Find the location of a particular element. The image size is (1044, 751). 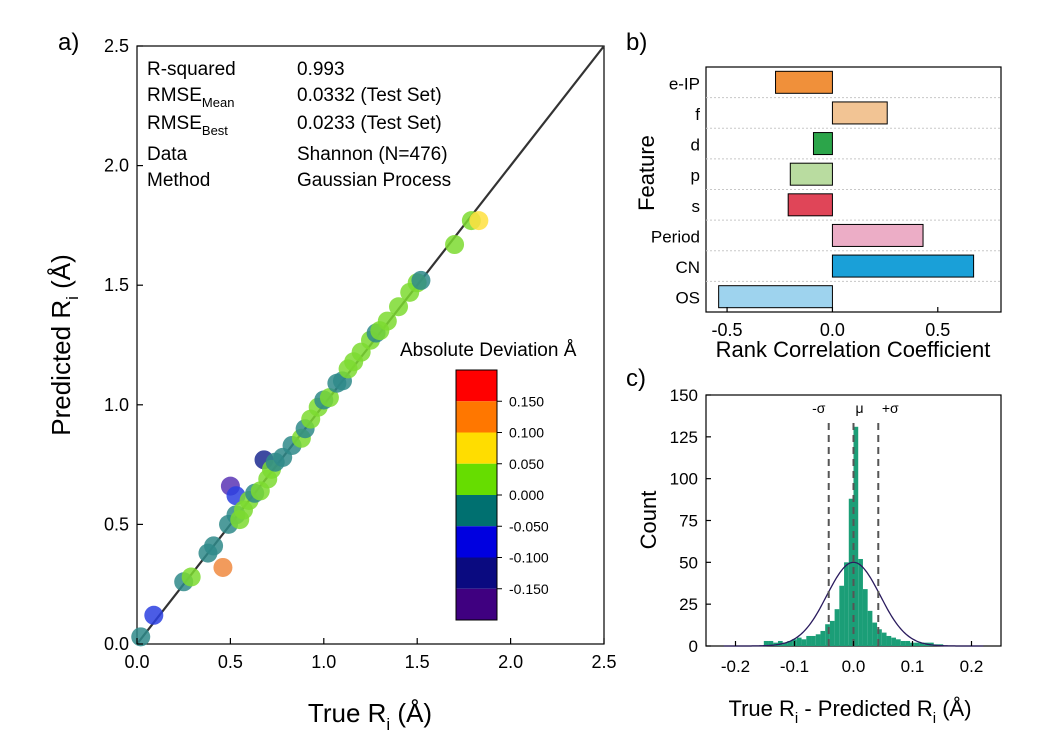

gaussian-fit-curve is located at coordinates (853, 604).